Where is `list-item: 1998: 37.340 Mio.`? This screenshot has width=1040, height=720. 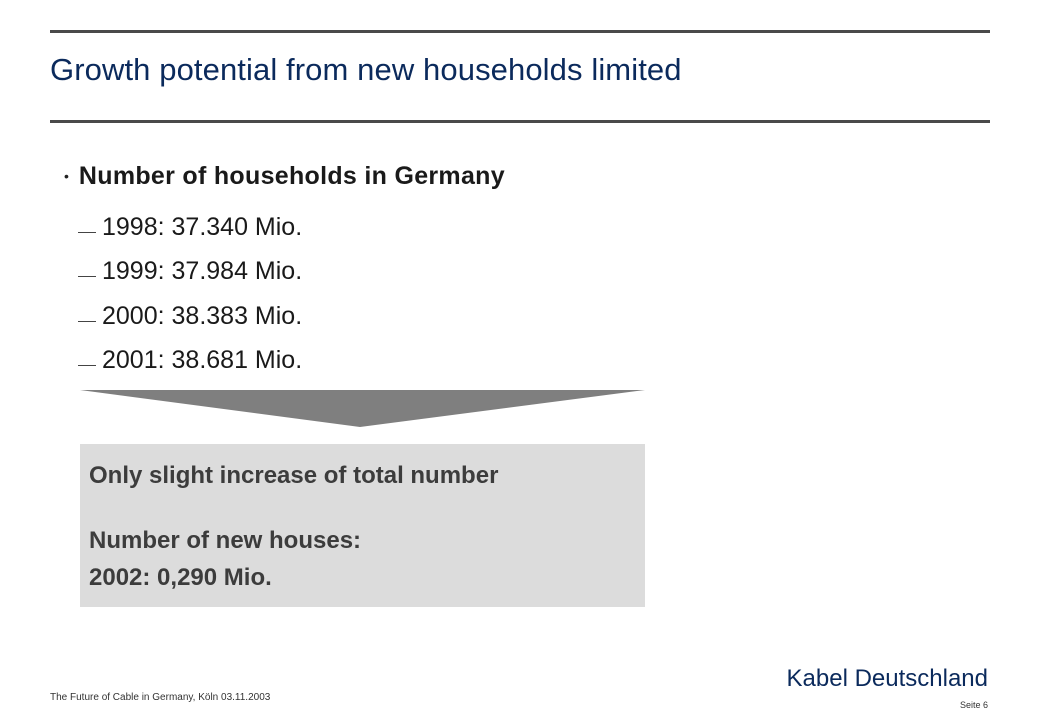 list-item: 1998: 37.340 Mio. is located at coordinates (190, 227).